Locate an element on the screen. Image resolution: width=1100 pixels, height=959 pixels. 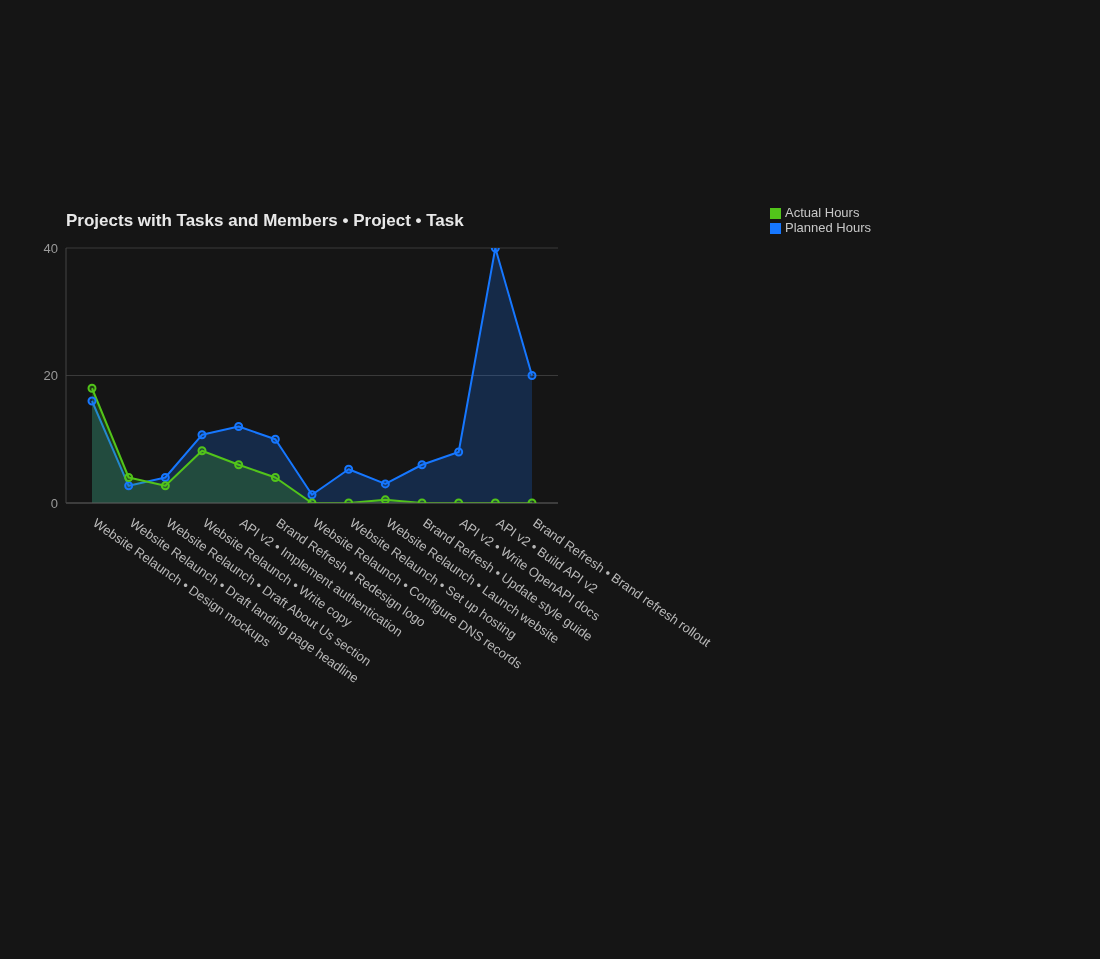
legend-label: Actual Hours is located at coordinates (822, 212).